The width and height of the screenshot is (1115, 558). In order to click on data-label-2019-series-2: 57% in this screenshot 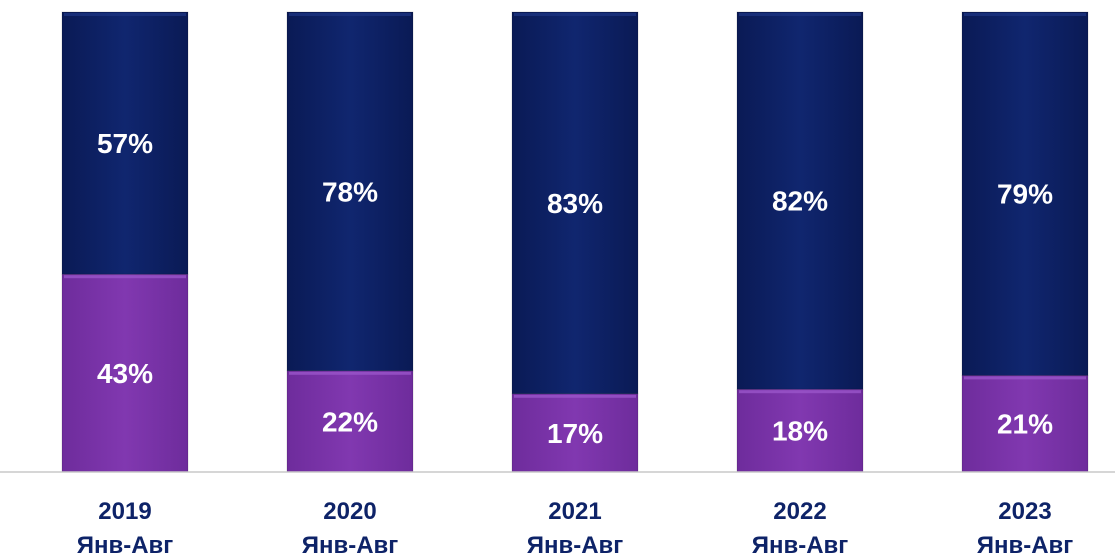, I will do `click(125, 143)`.